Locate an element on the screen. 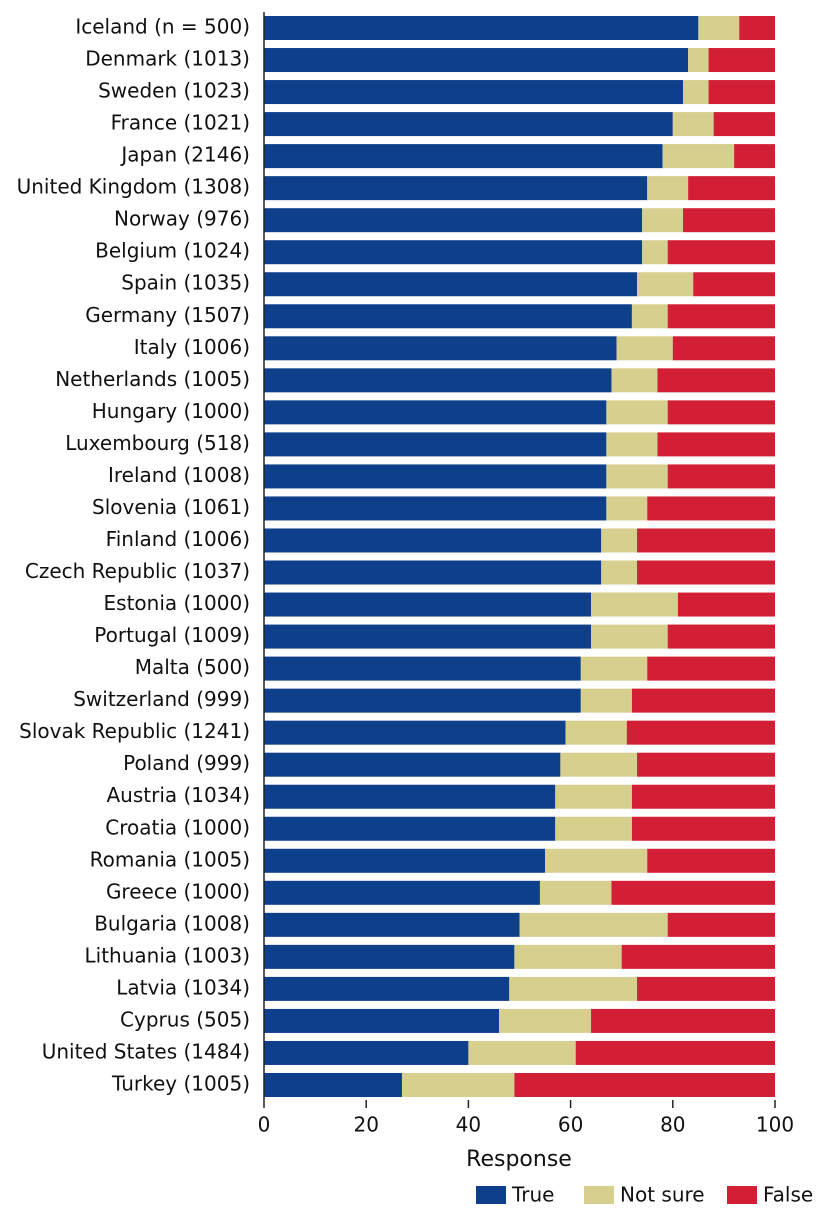  y-tick-label: Ireland (1008) is located at coordinates (179, 475).